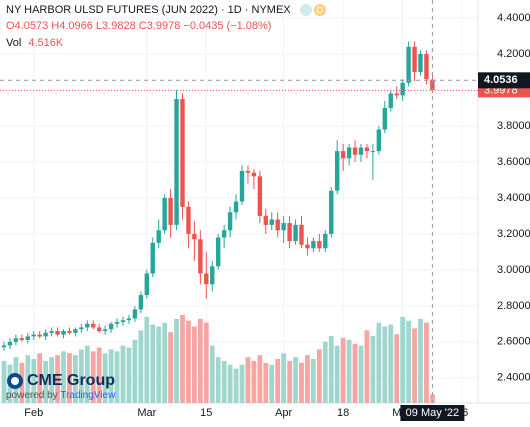 Image resolution: width=530 pixels, height=427 pixels. Describe the element at coordinates (14, 43) in the screenshot. I see `volume-label: Vol` at that location.